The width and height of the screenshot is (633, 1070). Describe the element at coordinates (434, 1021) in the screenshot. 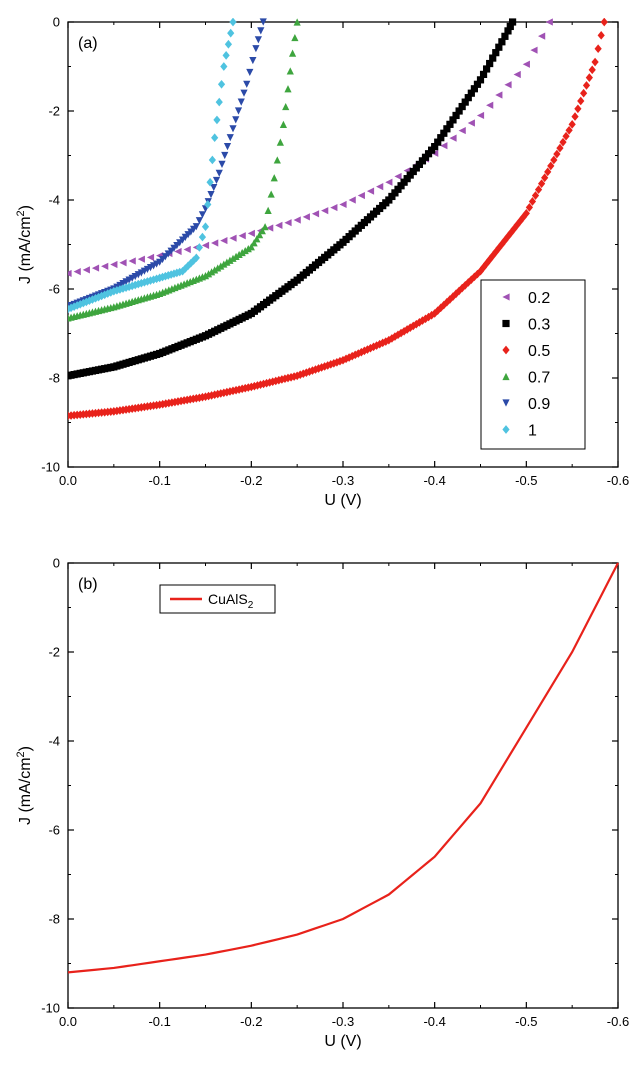

I see `x-tick-label: -0.4` at that location.